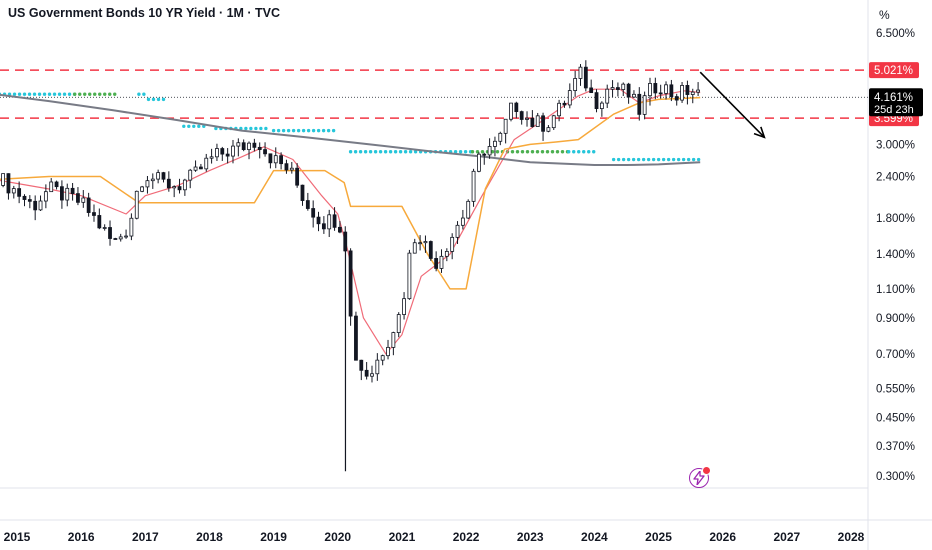 The width and height of the screenshot is (932, 550). Describe the element at coordinates (893, 71) in the screenshot. I see `resistance-price-label: 5.021%` at that location.